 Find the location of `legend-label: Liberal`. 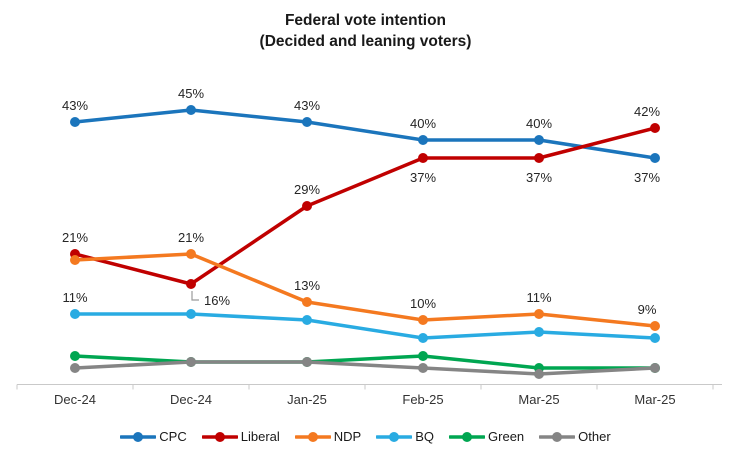

legend-label: Liberal is located at coordinates (260, 436).